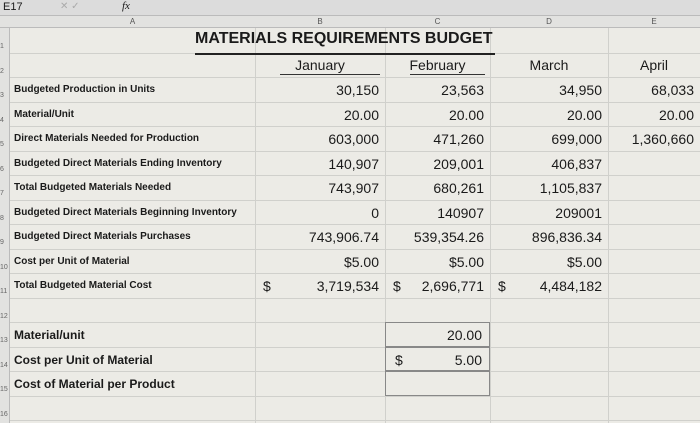 The width and height of the screenshot is (700, 423). Describe the element at coordinates (2, 95) in the screenshot. I see `row-number: 3` at that location.